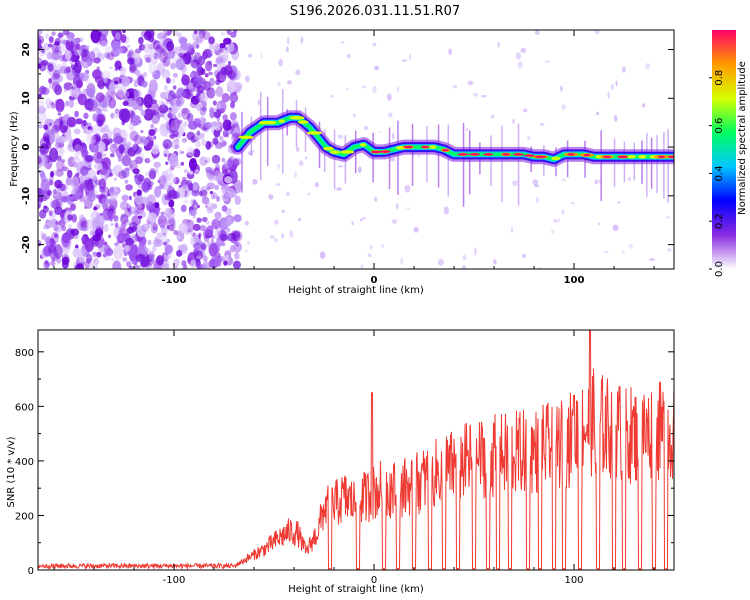 This screenshot has height=600, width=750. I want to click on snr-y-tick-label: 400, so click(24, 462).